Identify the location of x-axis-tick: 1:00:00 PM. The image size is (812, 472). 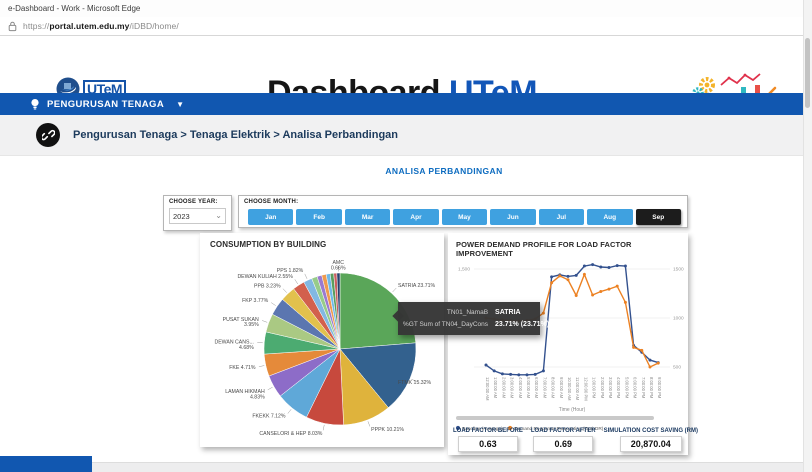
(594, 388).